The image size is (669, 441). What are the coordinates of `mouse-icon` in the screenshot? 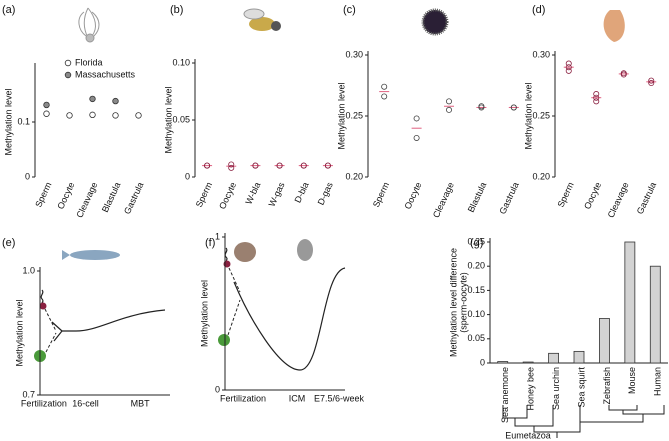 It's located at (245, 252).